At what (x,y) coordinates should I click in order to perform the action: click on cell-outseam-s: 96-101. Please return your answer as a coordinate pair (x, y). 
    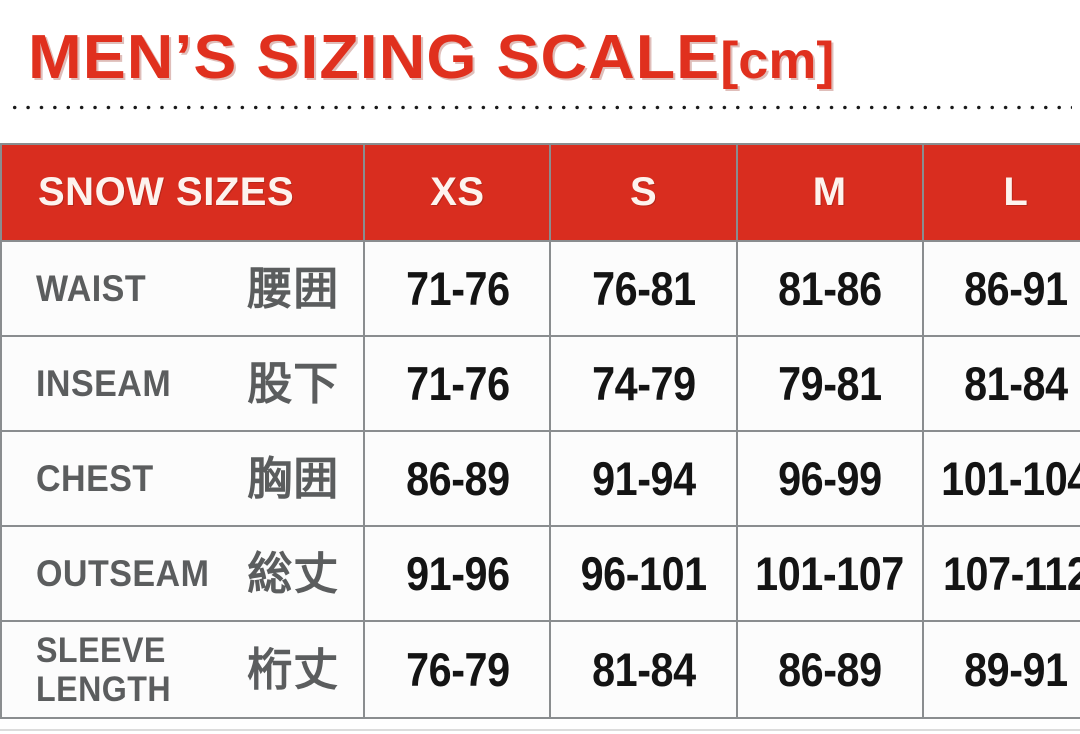
    Looking at the image, I should click on (643, 573).